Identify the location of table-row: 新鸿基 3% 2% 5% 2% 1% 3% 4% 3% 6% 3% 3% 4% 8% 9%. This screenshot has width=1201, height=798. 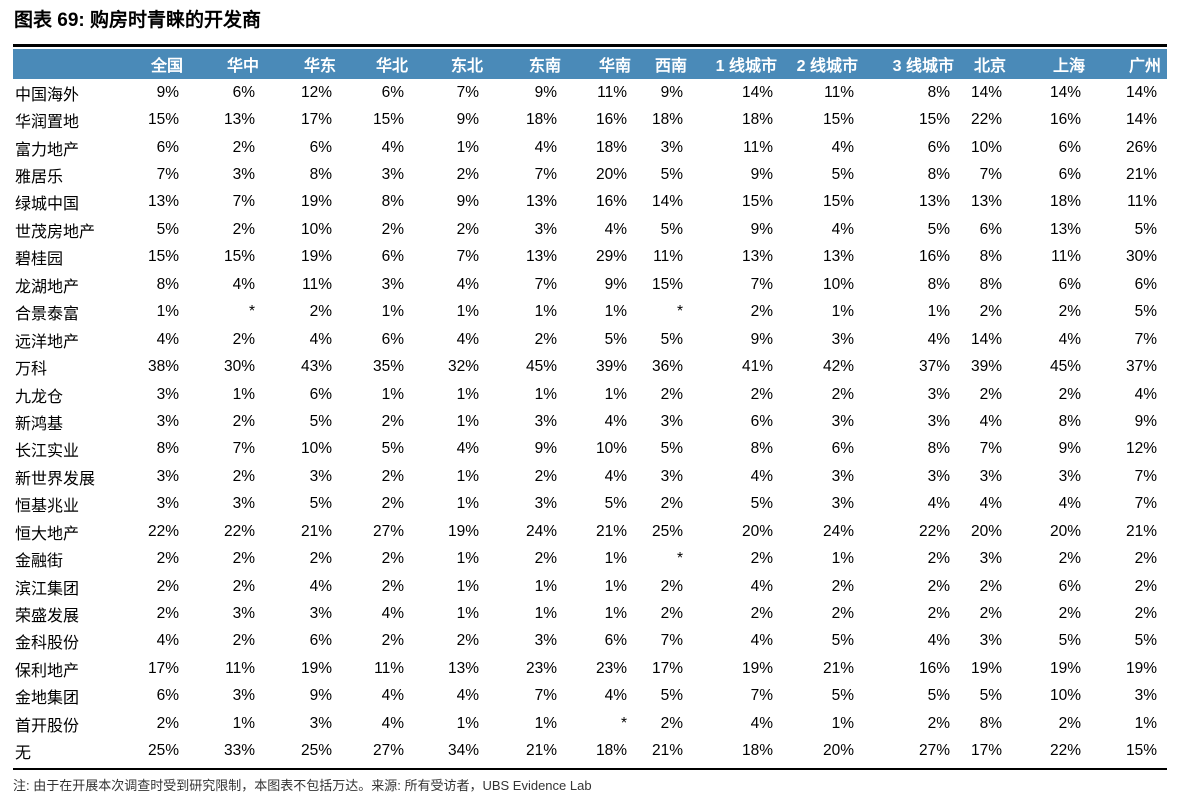
(590, 421).